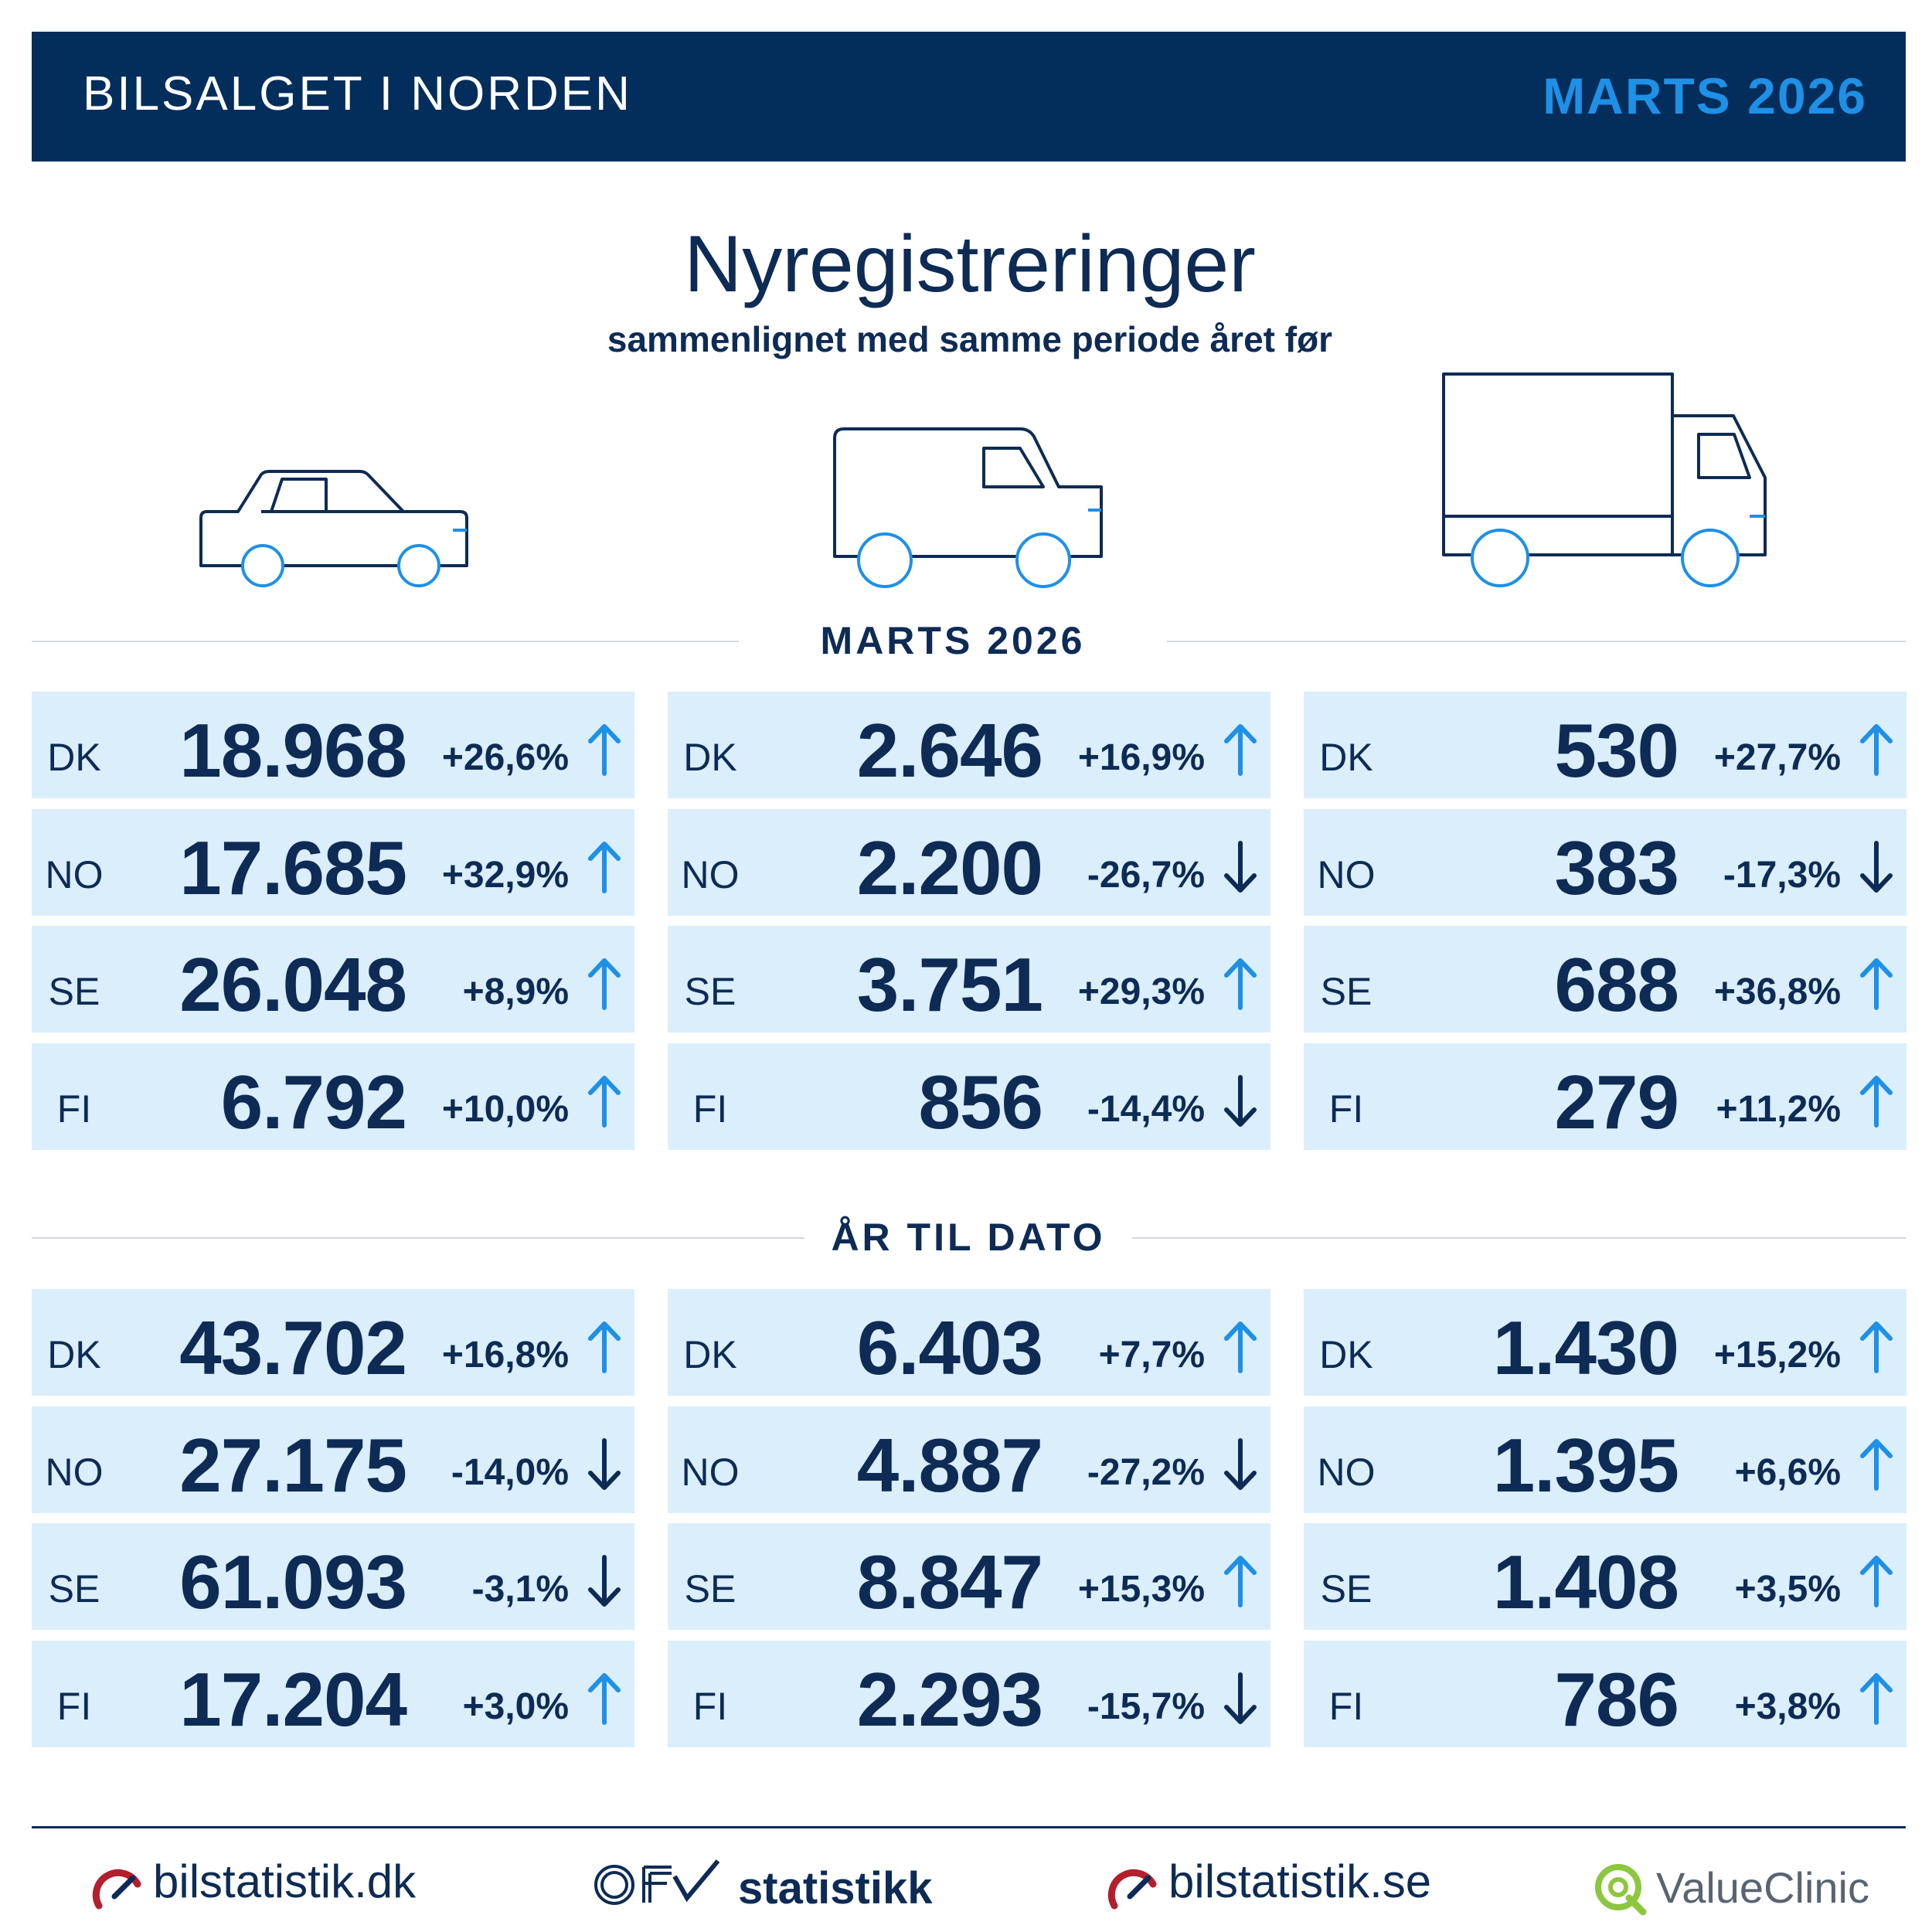 This screenshot has height=1932, width=1932. Describe the element at coordinates (949, 985) in the screenshot. I see `registration-count: 3.751` at that location.